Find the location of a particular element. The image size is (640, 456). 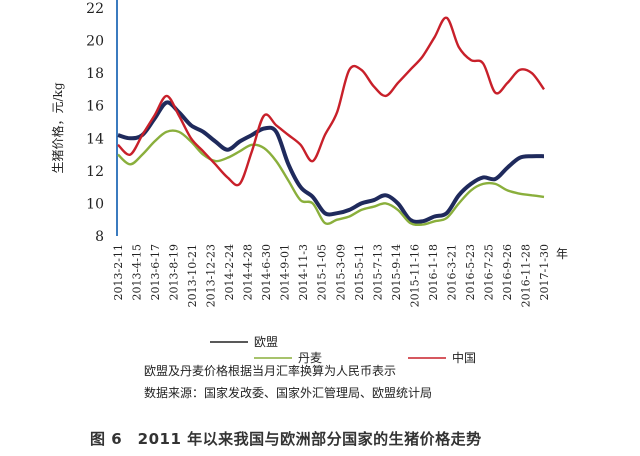

x-axis-title: 年 is located at coordinates (562, 254).